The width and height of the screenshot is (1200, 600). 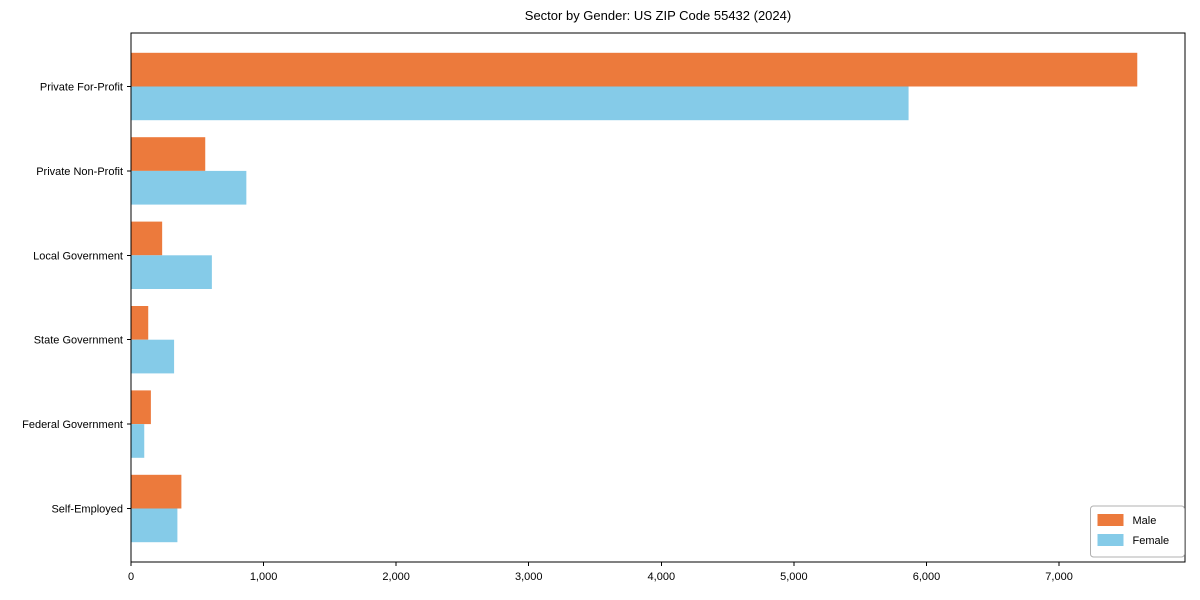 I want to click on x-axis-tick-label: 6,000, so click(x=927, y=577).